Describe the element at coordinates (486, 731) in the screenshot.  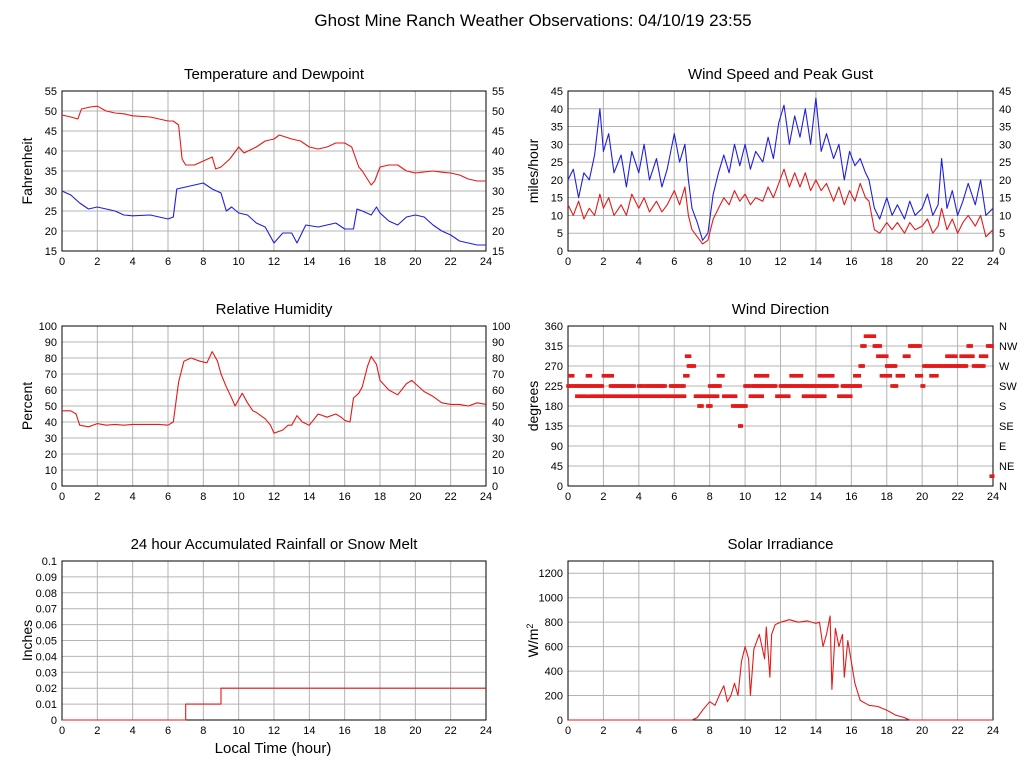
I see `rain-x-tick-label: 24` at that location.